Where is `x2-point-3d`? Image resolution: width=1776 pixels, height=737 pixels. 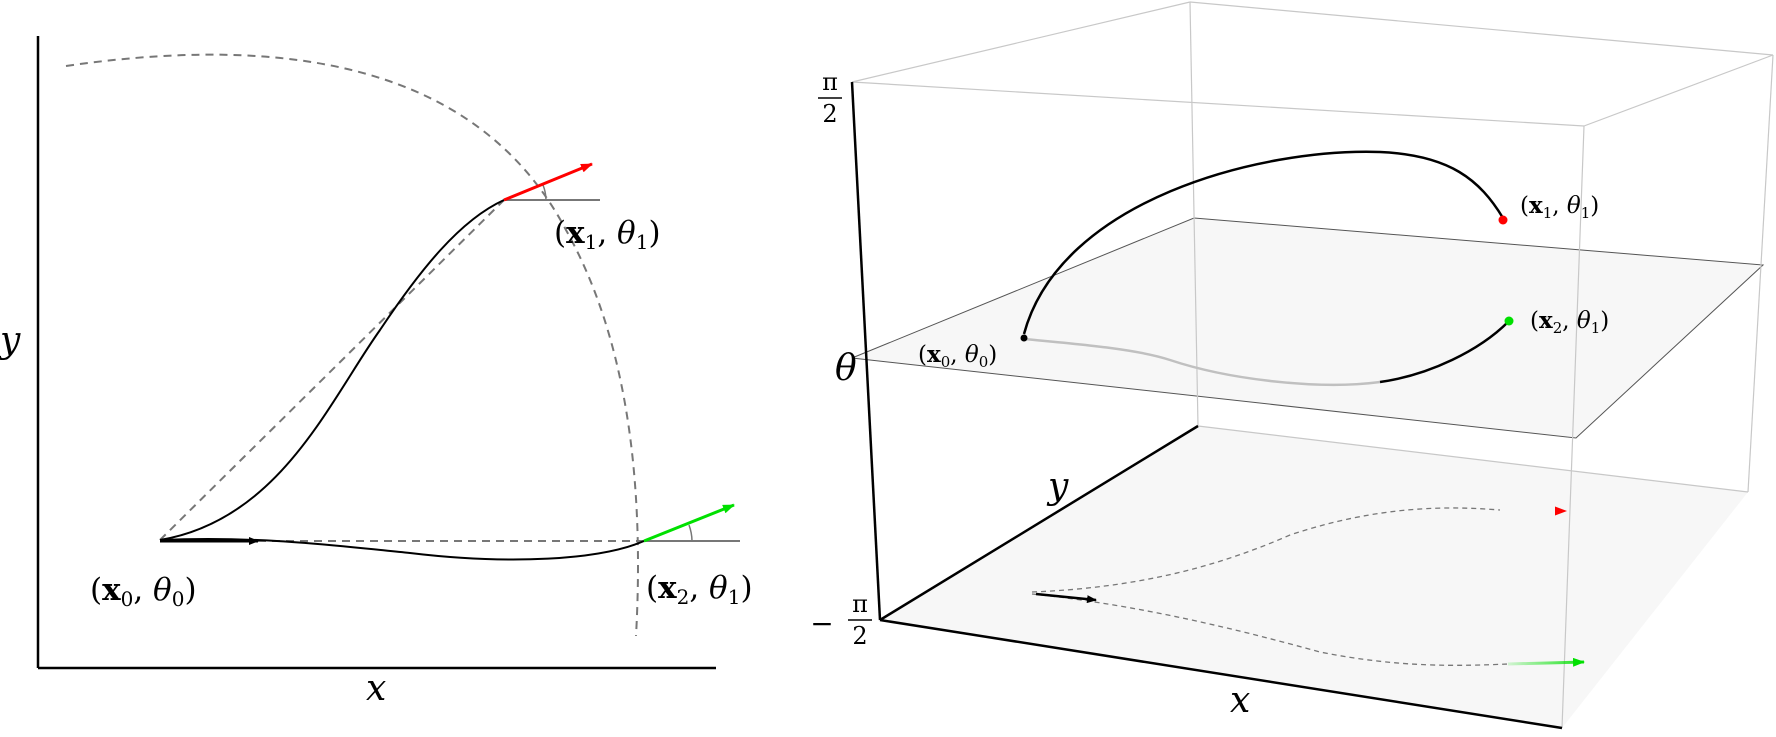
x2-point-3d is located at coordinates (1509, 321).